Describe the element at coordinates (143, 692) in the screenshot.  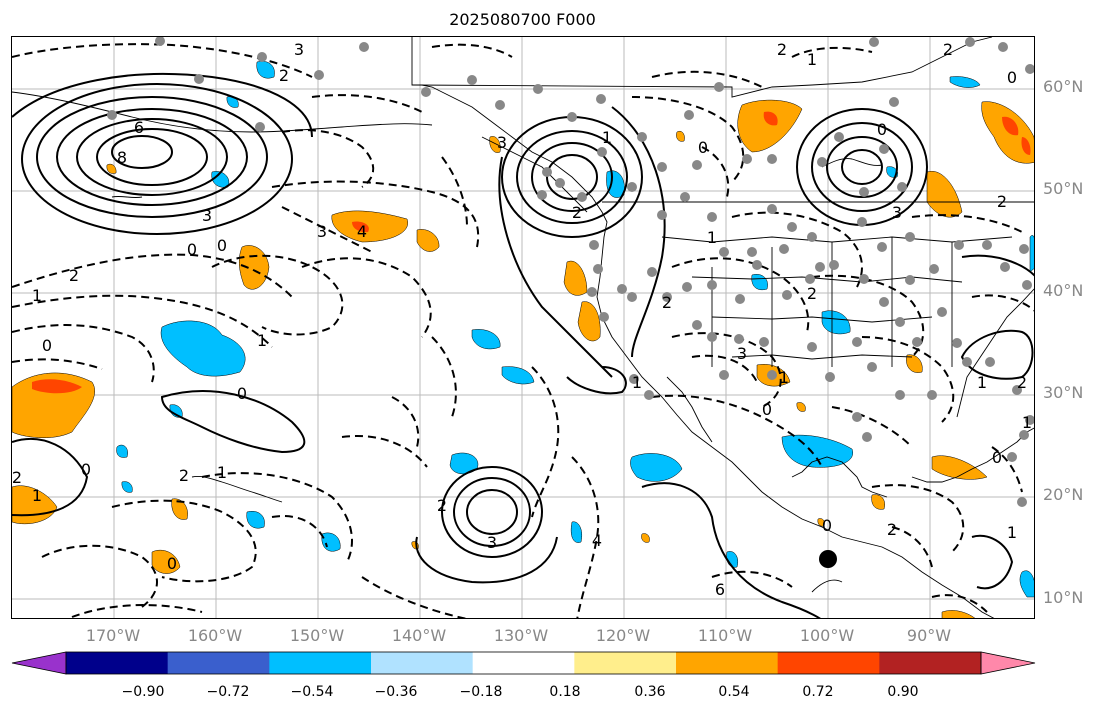
I see `colorbar-tick: −0.90` at that location.